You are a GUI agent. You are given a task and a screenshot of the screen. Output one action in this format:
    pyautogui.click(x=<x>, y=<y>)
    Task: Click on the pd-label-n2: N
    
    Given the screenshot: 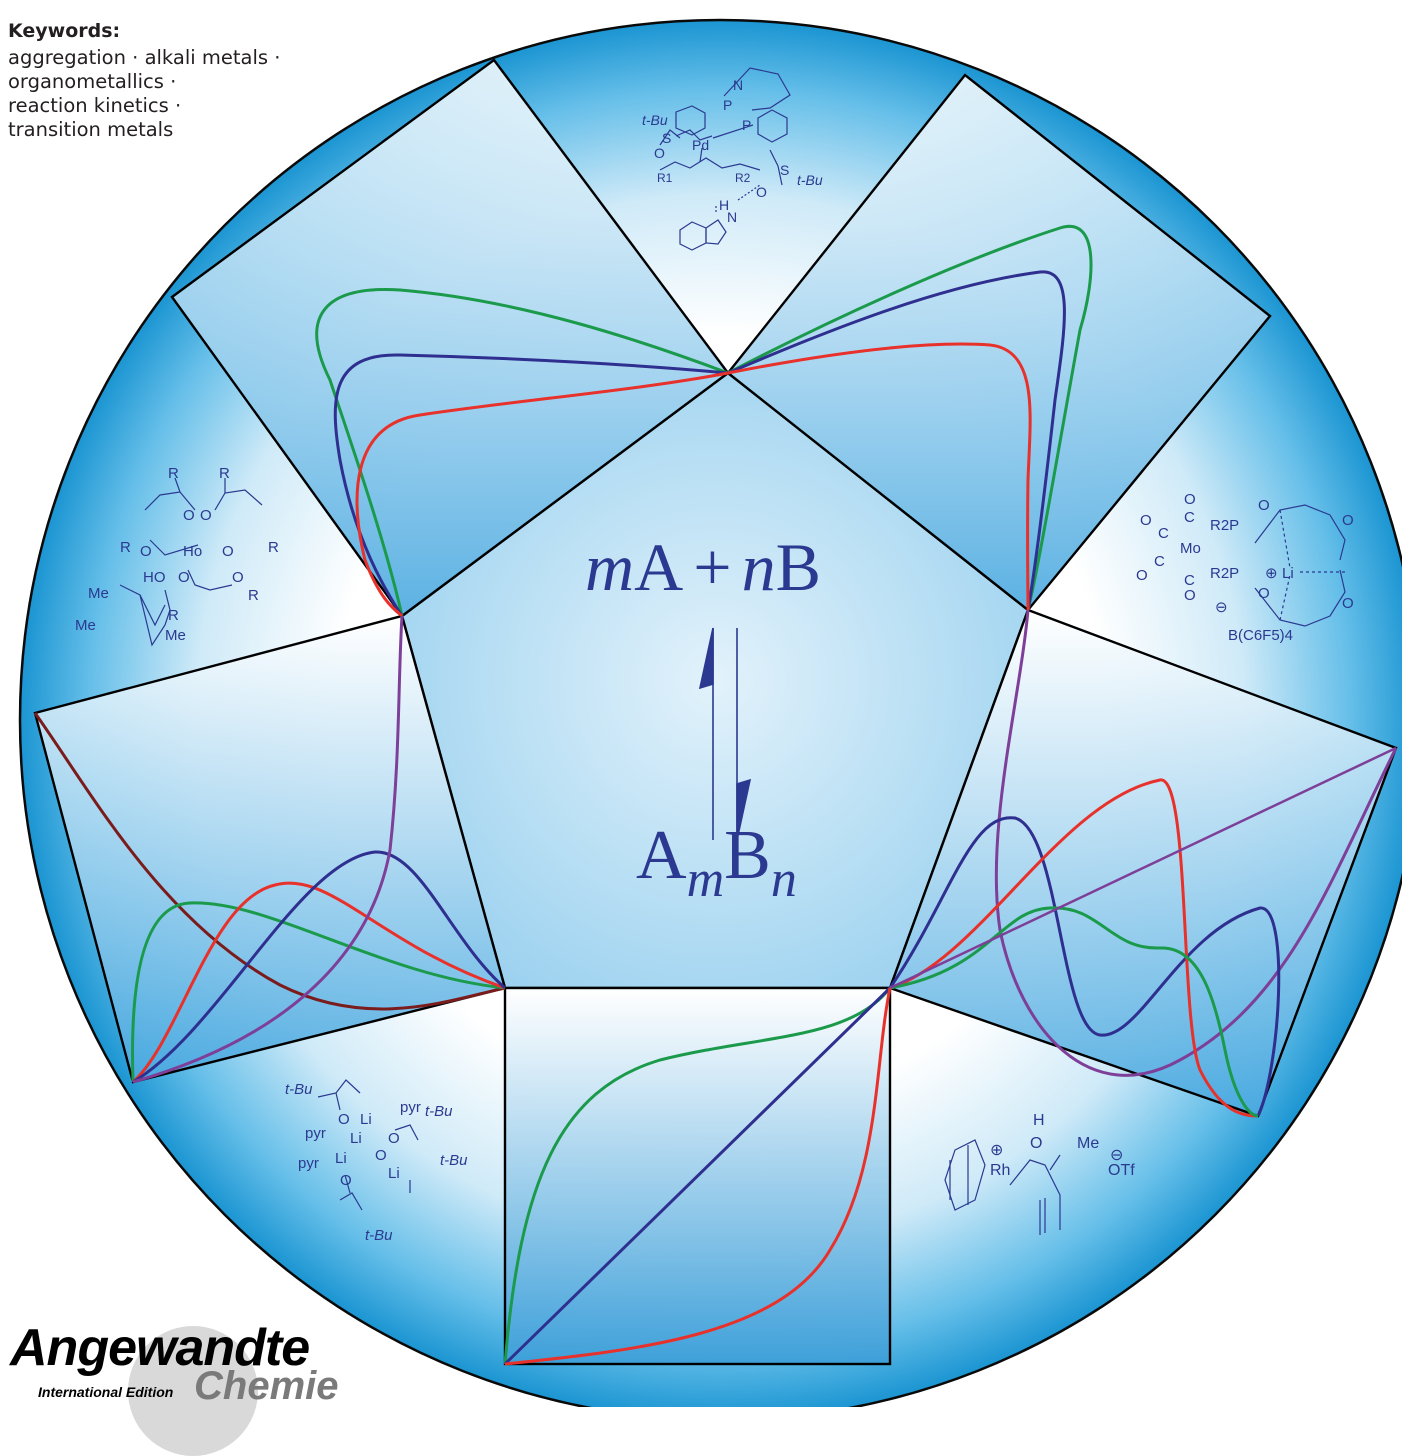 What is the action you would take?
    pyautogui.click(x=732, y=217)
    